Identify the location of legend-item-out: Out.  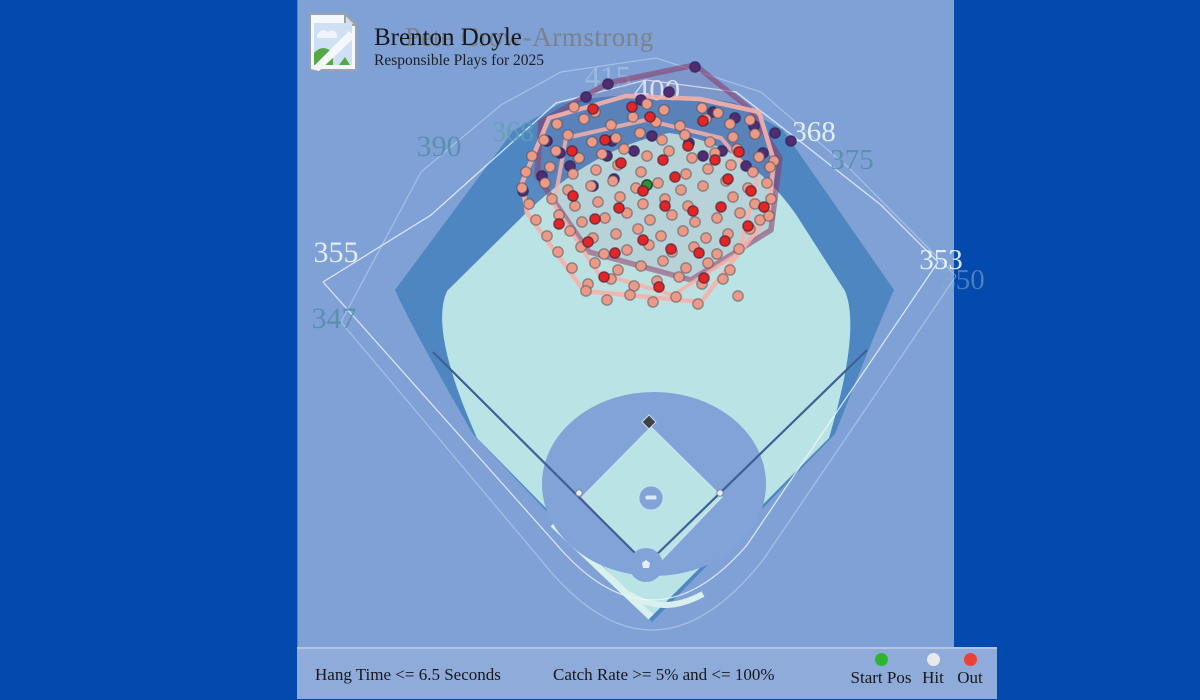
(970, 670).